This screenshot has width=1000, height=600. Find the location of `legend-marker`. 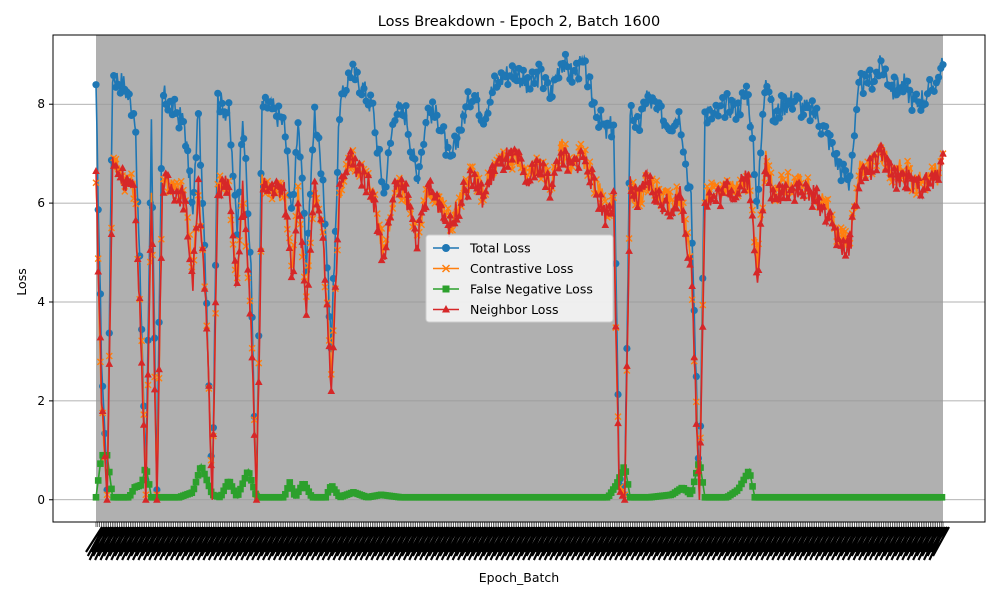

legend-marker is located at coordinates (446, 309).